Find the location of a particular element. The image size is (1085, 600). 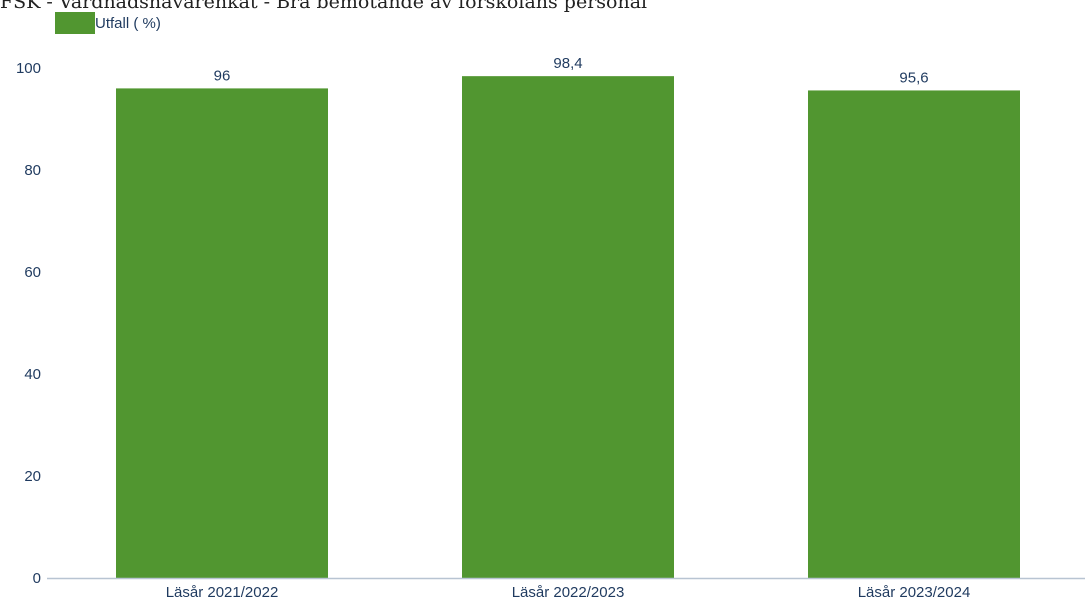

data-label: 98,4 is located at coordinates (567, 63).